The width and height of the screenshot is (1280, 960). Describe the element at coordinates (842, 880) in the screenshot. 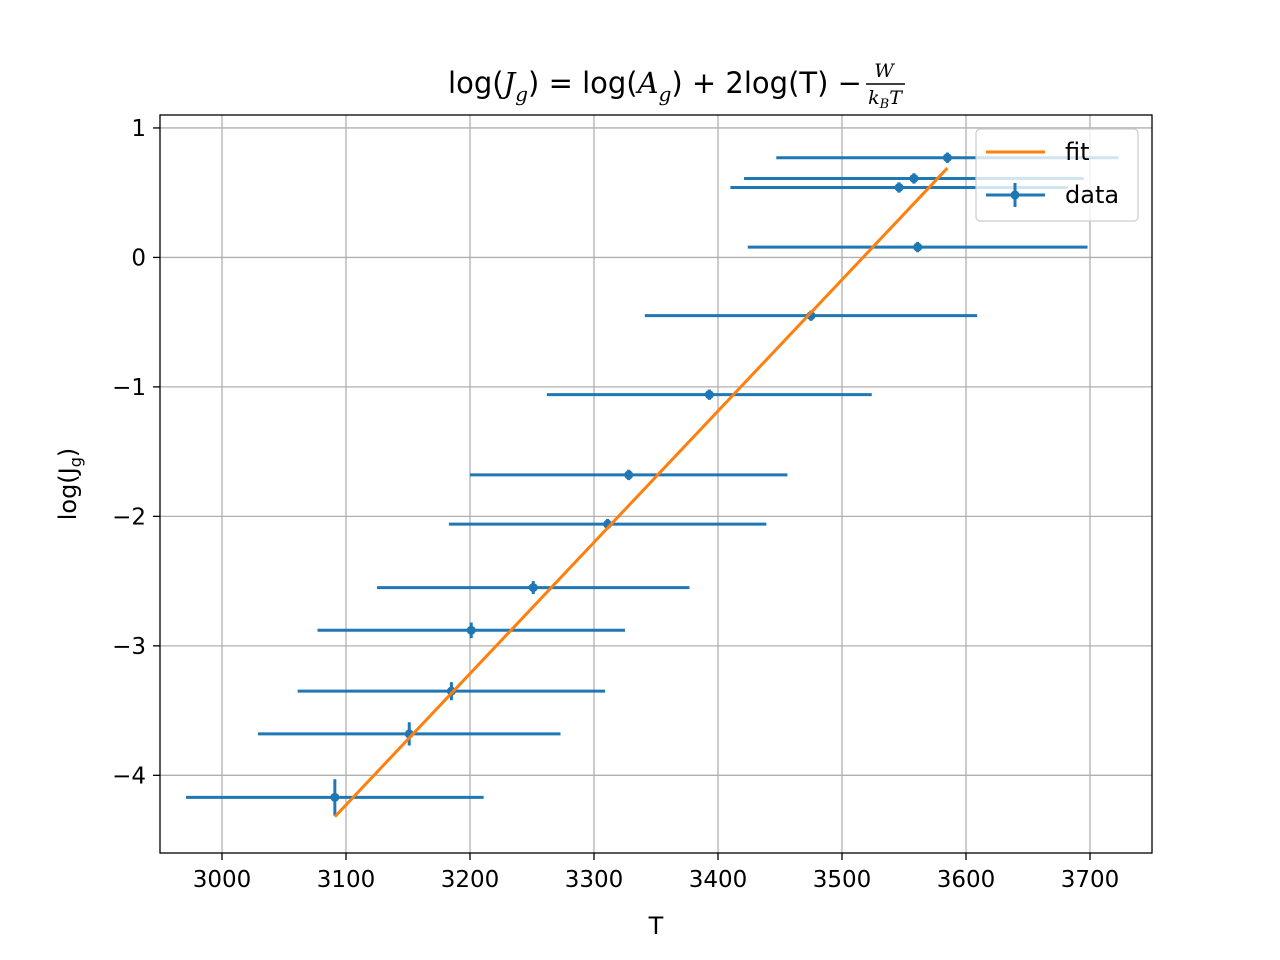

I see `x-tick-label: 3500` at that location.